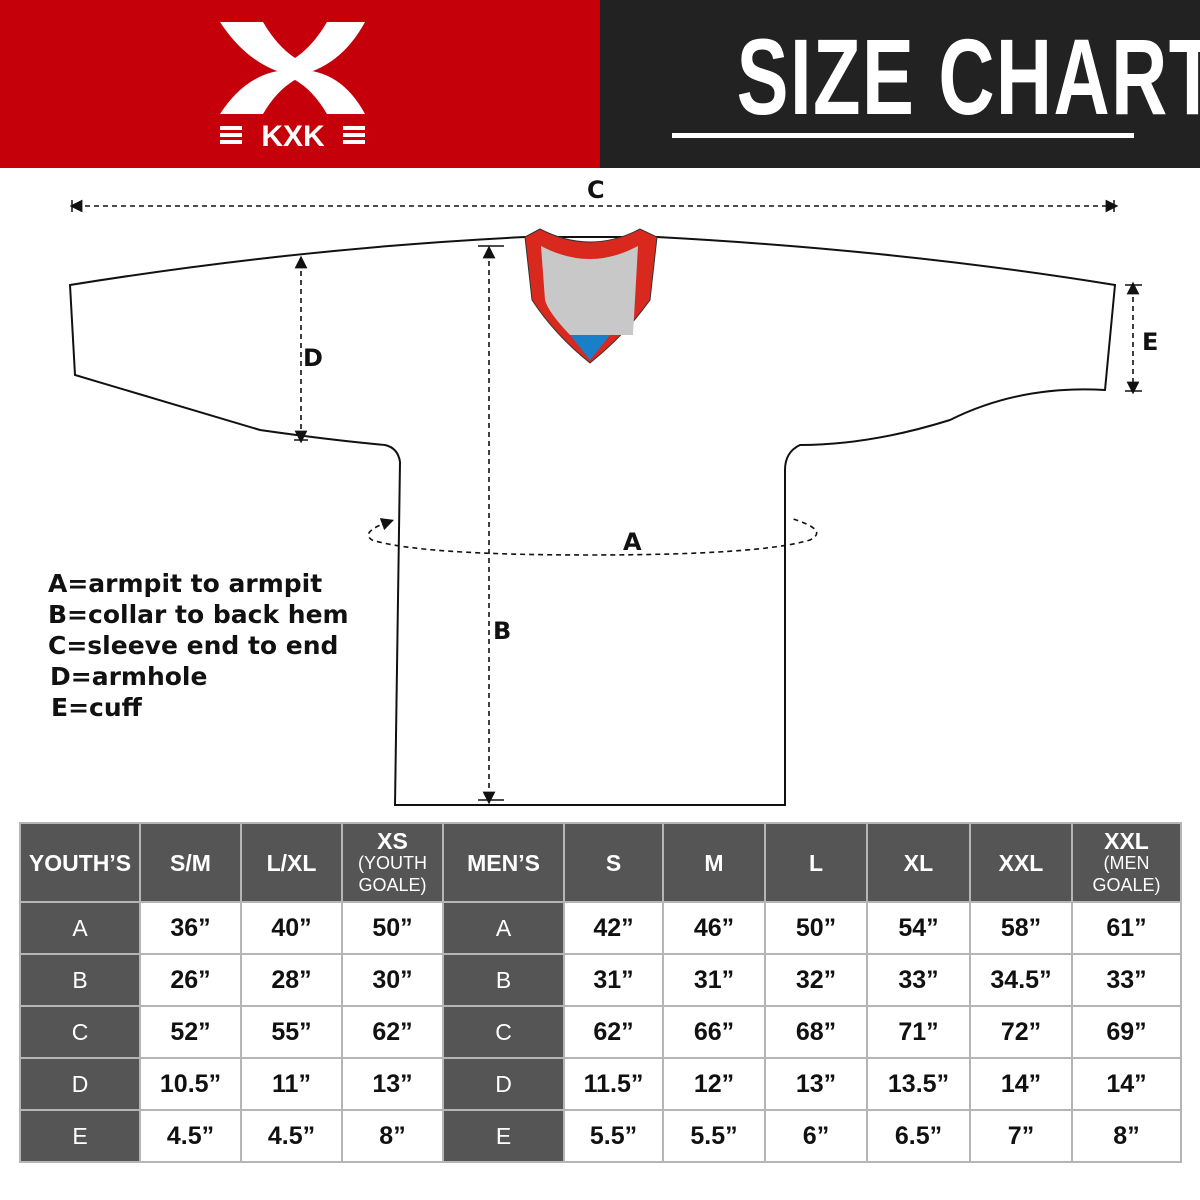 The width and height of the screenshot is (1200, 1200). I want to click on youth-header: YOUTH’S, so click(80, 862).